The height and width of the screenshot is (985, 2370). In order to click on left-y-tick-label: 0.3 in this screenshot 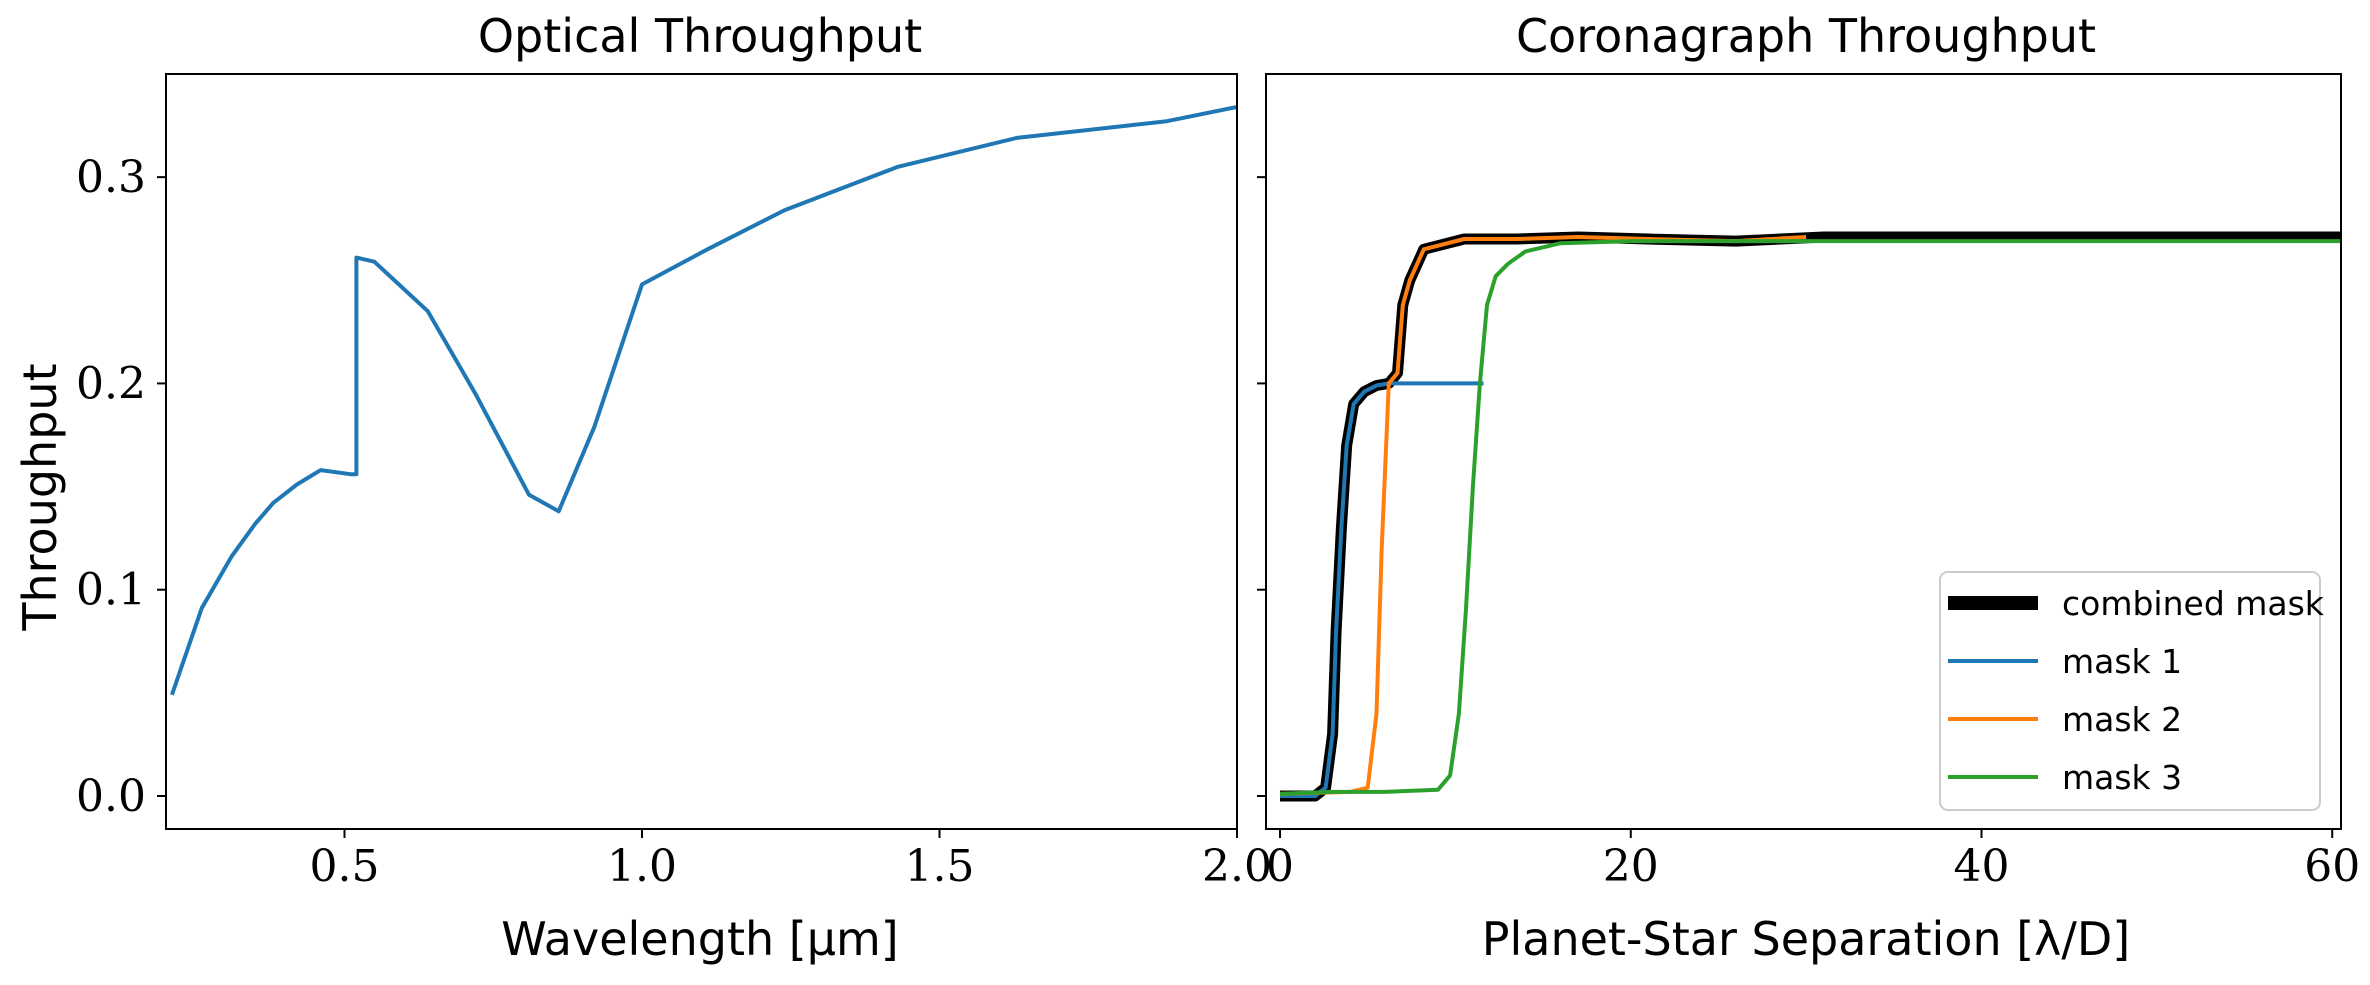, I will do `click(111, 177)`.